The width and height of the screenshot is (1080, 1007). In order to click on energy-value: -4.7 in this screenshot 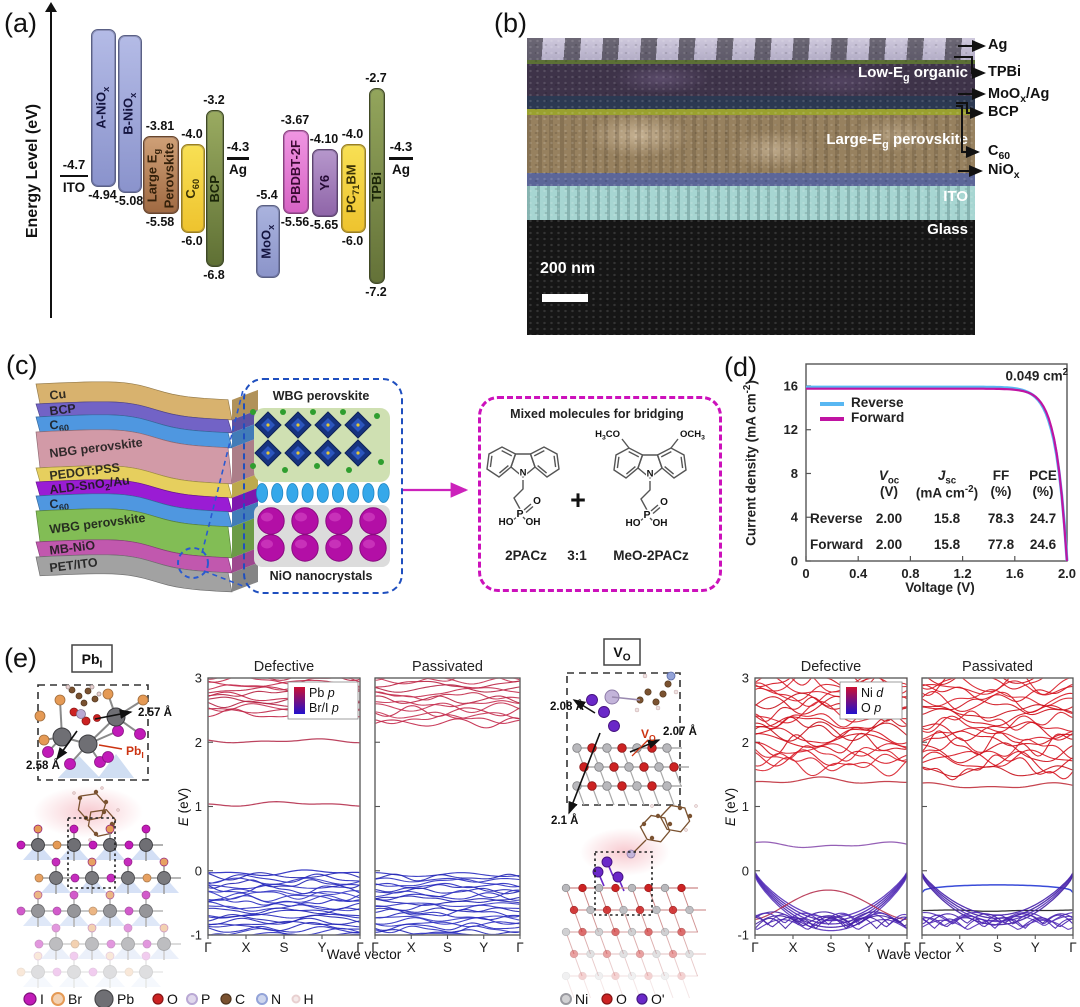, I will do `click(74, 164)`.